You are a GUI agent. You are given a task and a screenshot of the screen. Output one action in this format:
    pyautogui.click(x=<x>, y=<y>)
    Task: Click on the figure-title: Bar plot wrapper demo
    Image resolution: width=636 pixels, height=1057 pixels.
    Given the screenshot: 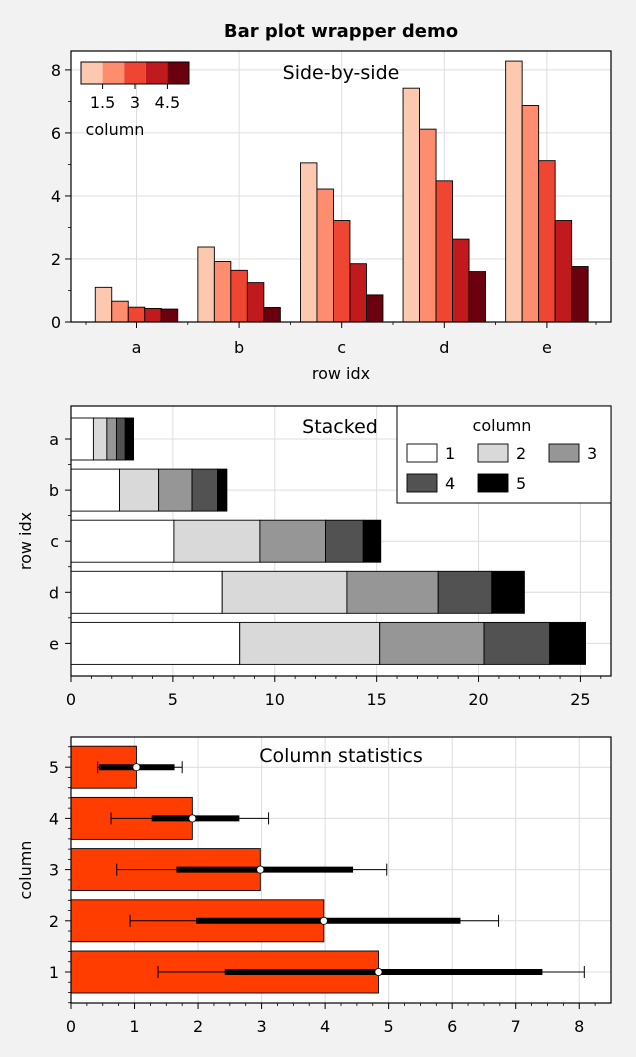 What is the action you would take?
    pyautogui.click(x=341, y=31)
    